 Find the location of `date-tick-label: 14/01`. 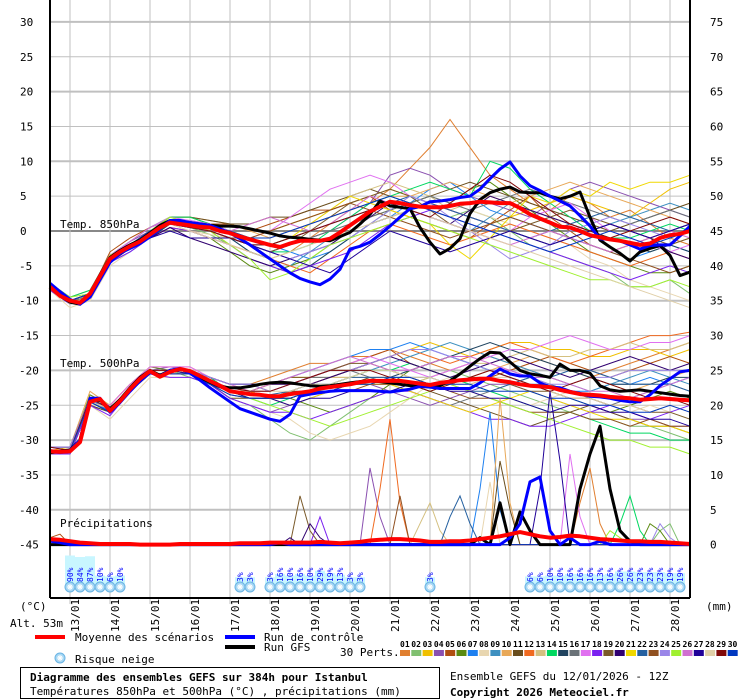

date-tick-label: 14/01 is located at coordinates (115, 615).